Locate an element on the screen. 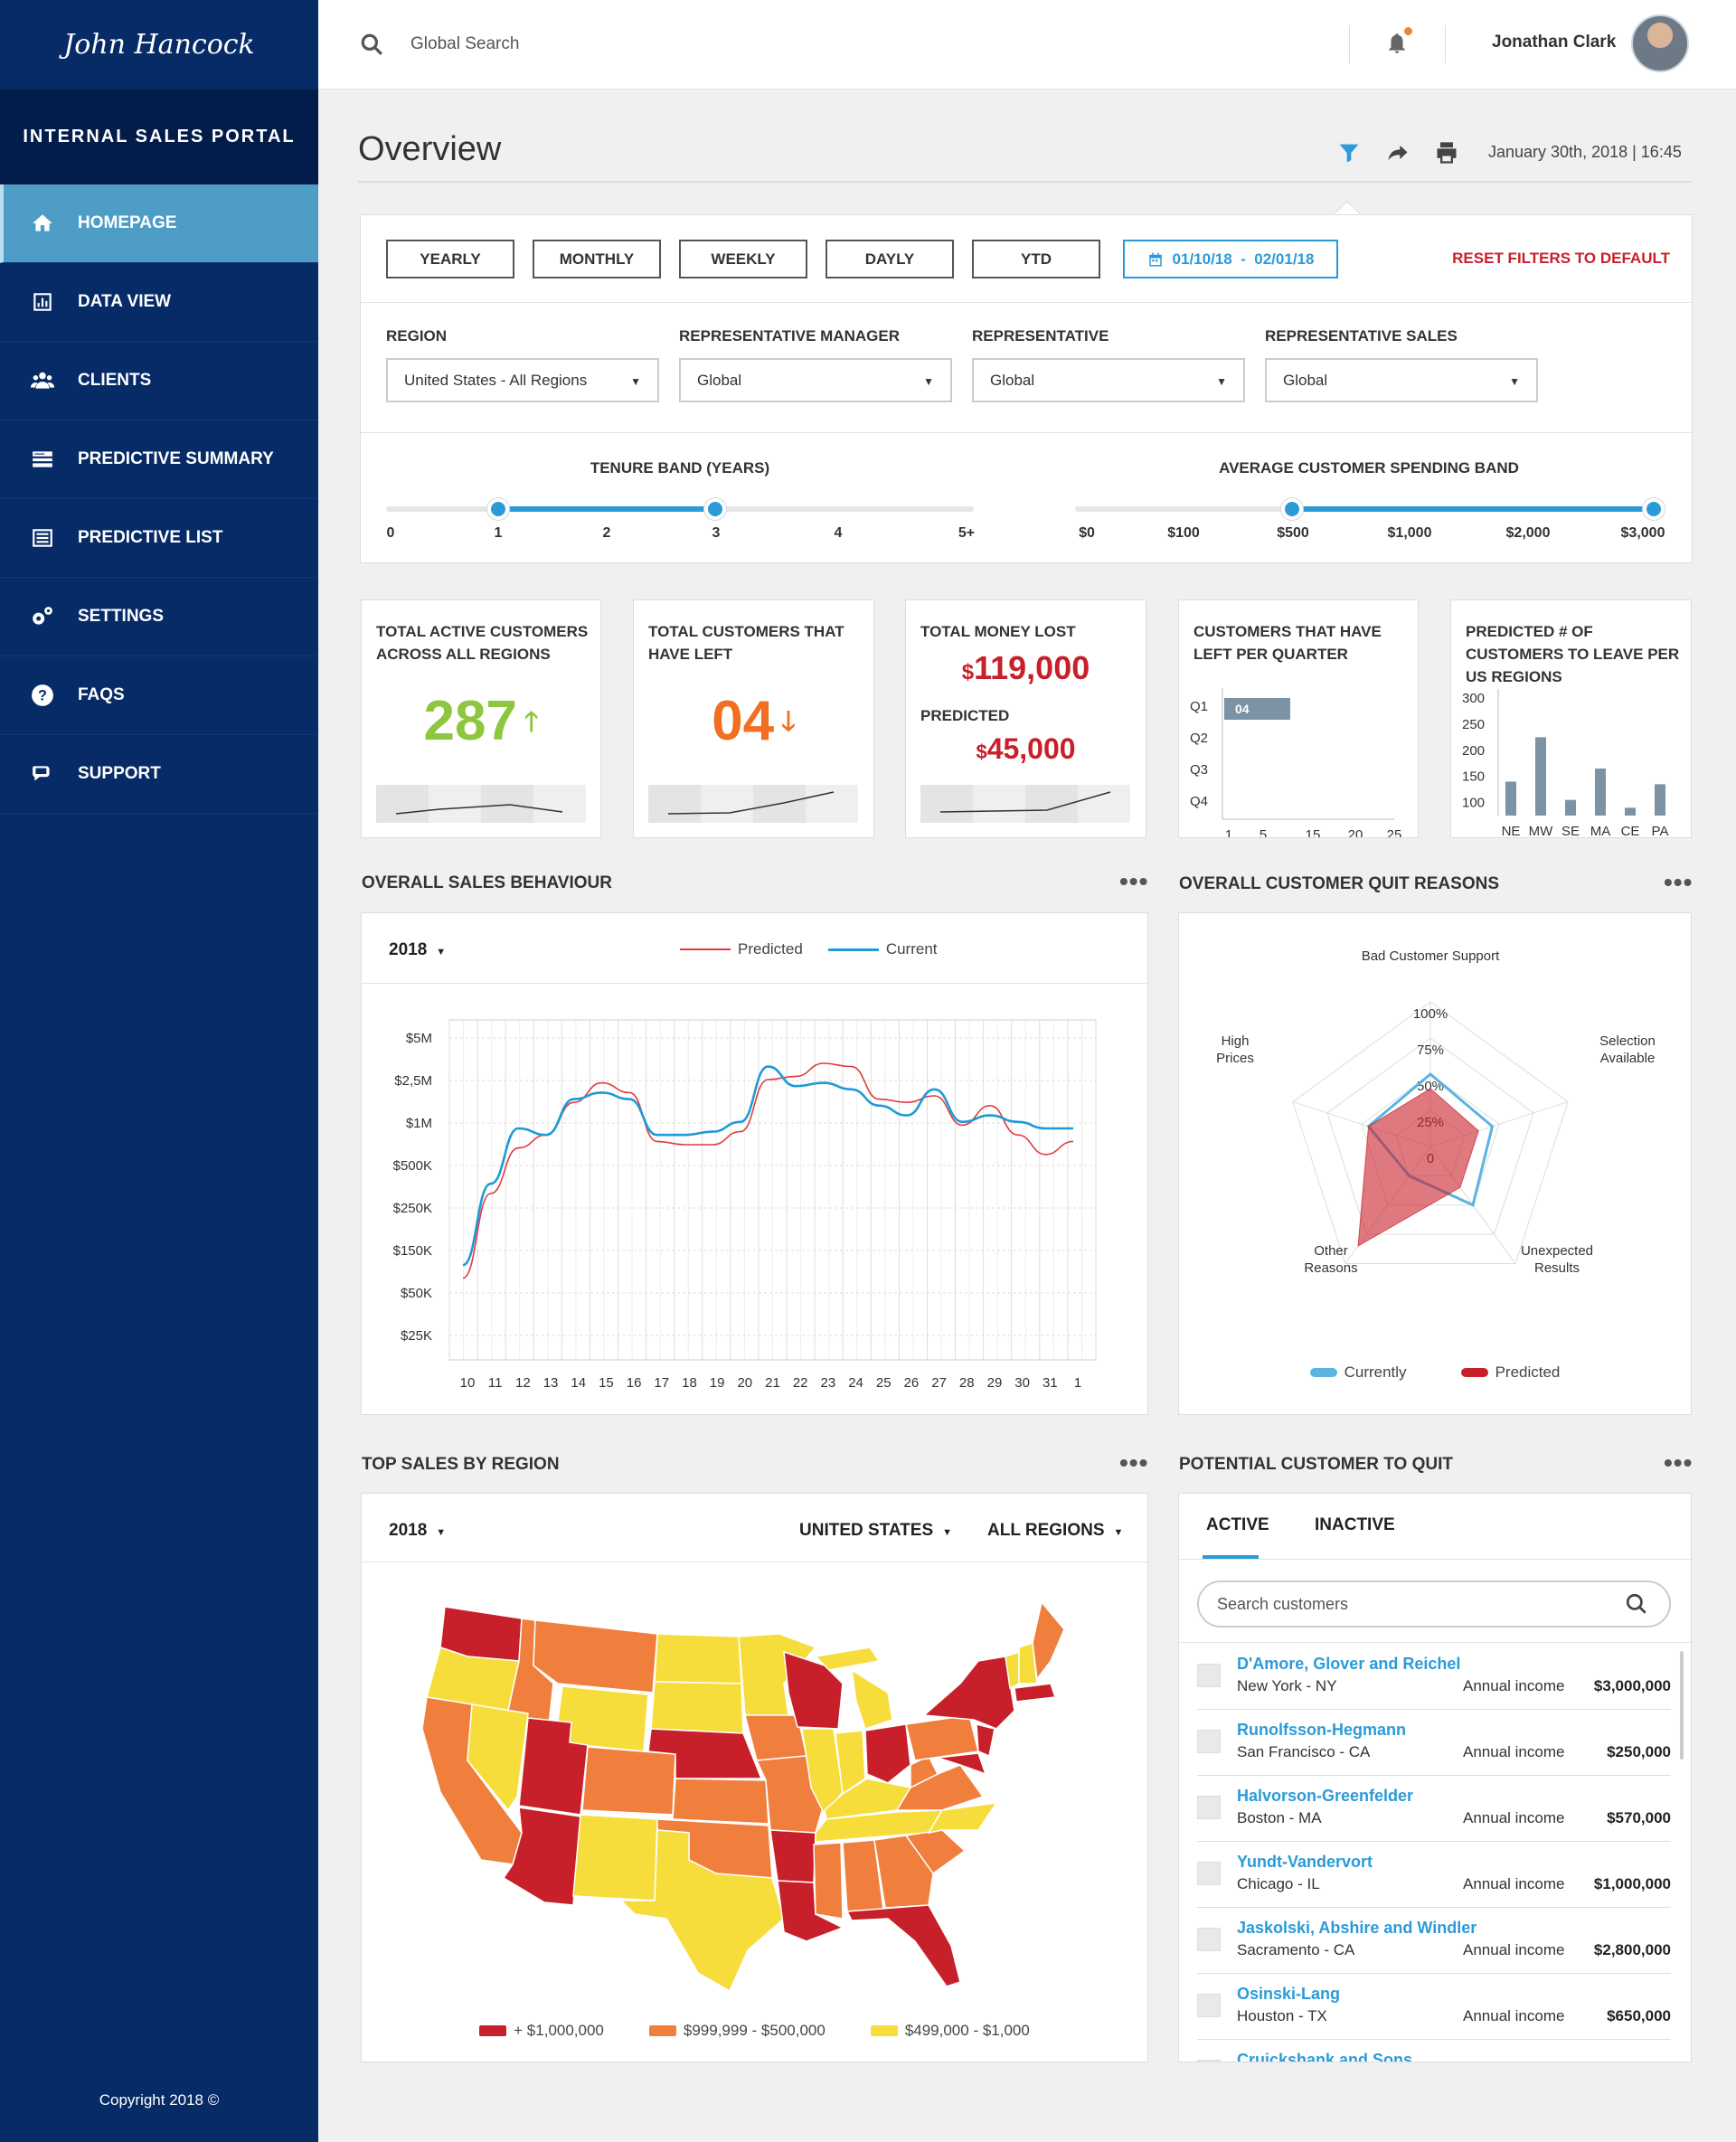 This screenshot has width=1736, height=2142. period-ytd-button: YTD is located at coordinates (1036, 259).